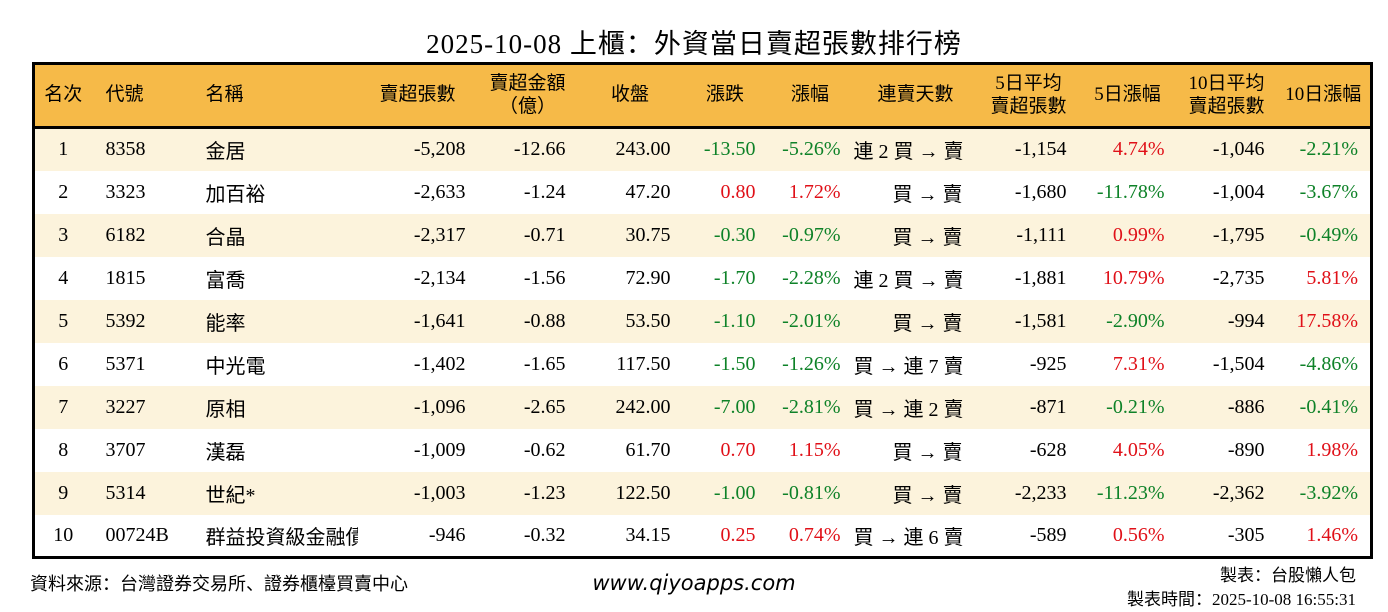 The image size is (1388, 612). I want to click on cell-avg5-volume: -1,111, so click(1041, 234).